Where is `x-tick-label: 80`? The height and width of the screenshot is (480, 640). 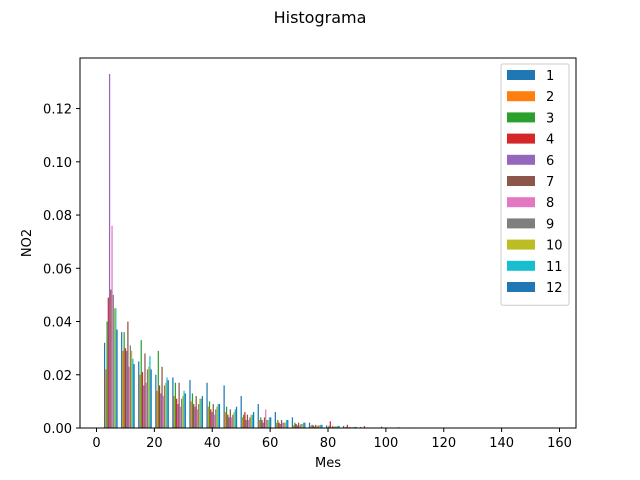
x-tick-label: 80 is located at coordinates (328, 443).